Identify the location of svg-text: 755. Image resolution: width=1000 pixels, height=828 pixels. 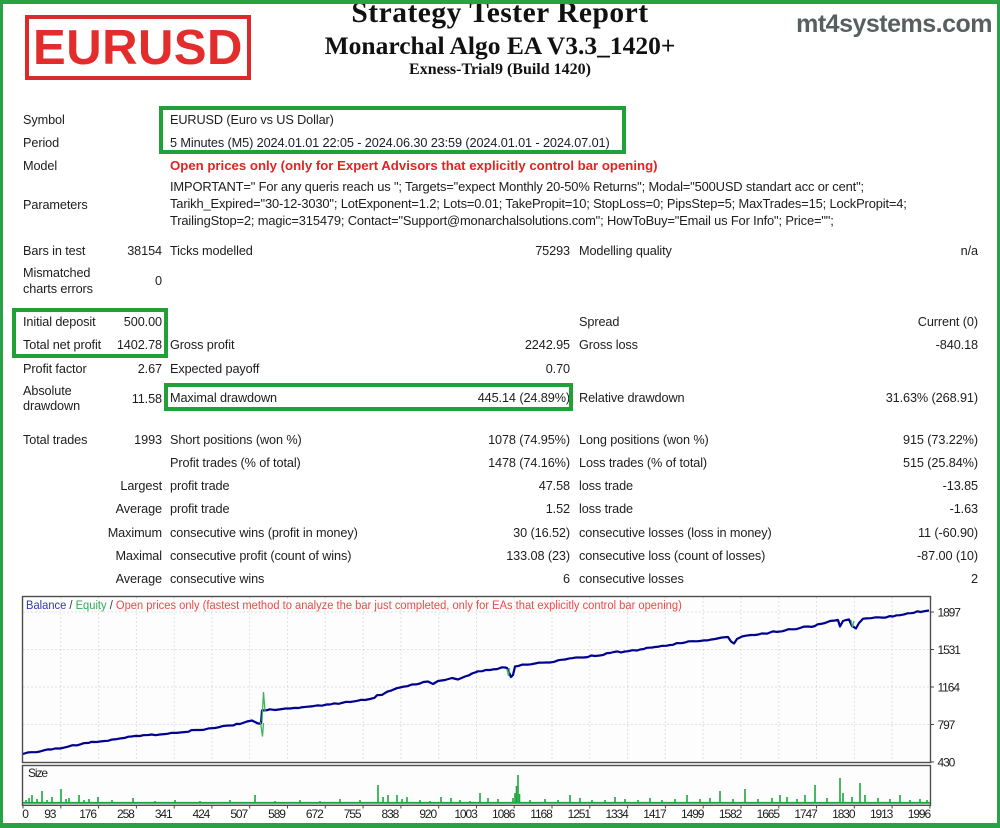
(353, 814).